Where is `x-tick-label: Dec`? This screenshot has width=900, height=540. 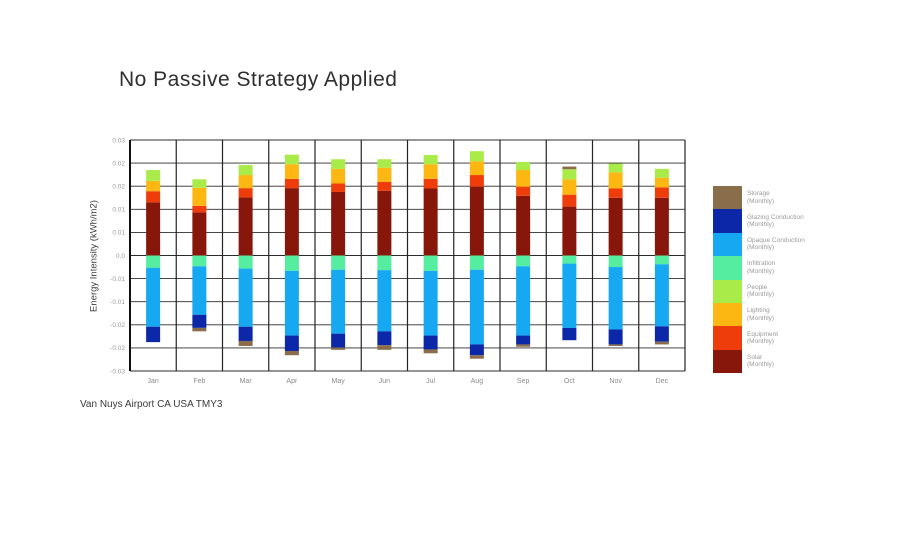
x-tick-label: Dec is located at coordinates (662, 381).